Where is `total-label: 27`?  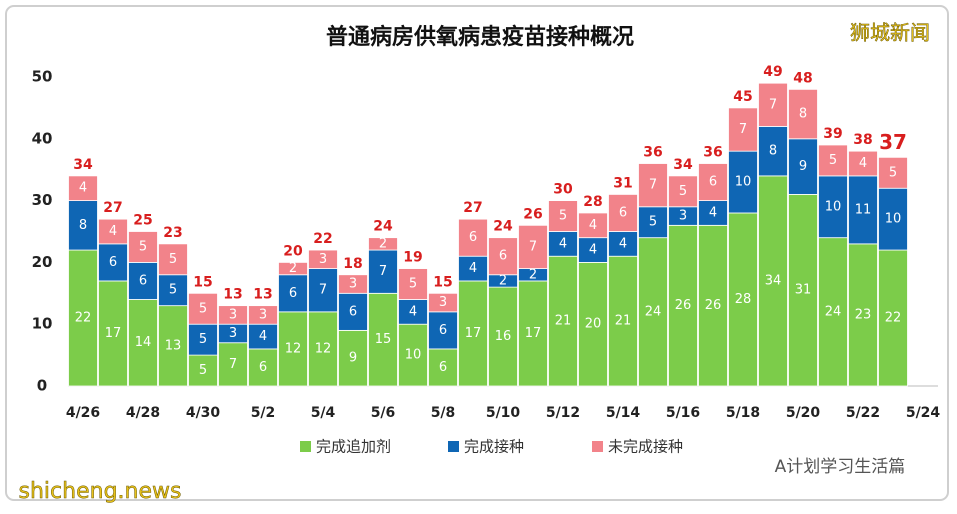 total-label: 27 is located at coordinates (472, 208).